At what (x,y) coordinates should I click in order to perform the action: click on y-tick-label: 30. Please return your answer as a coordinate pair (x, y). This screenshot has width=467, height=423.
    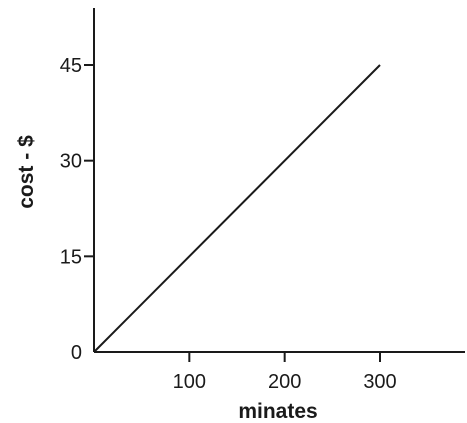
    Looking at the image, I should click on (71, 162).